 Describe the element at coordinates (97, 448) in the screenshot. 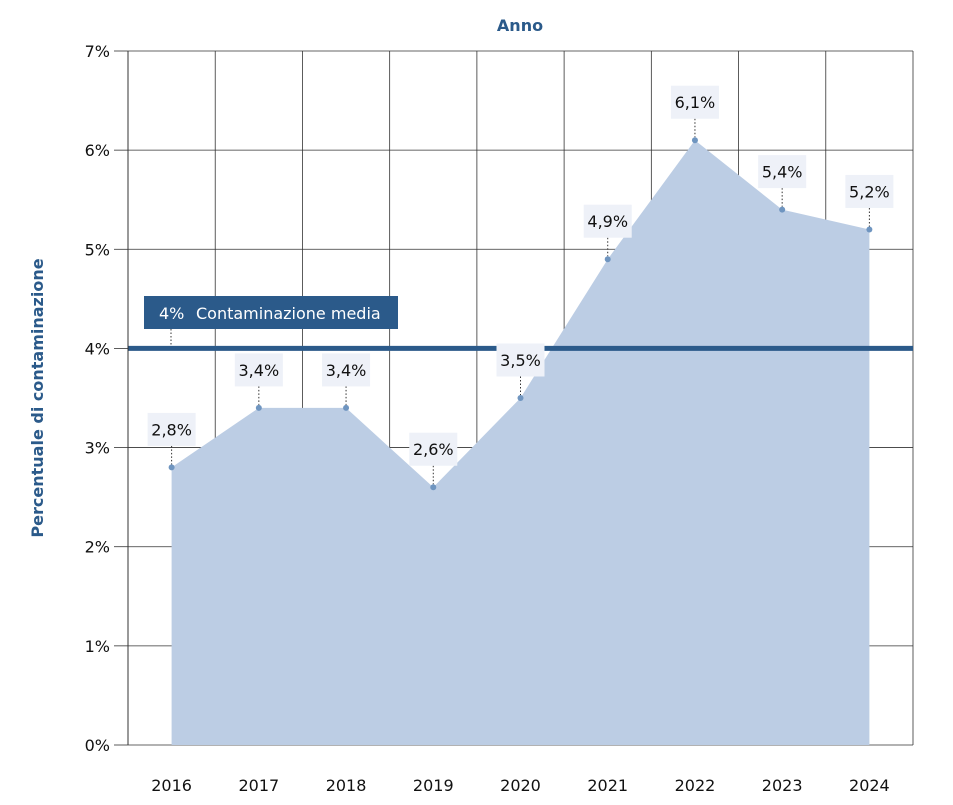

I see `y-tick-label: 3%` at that location.